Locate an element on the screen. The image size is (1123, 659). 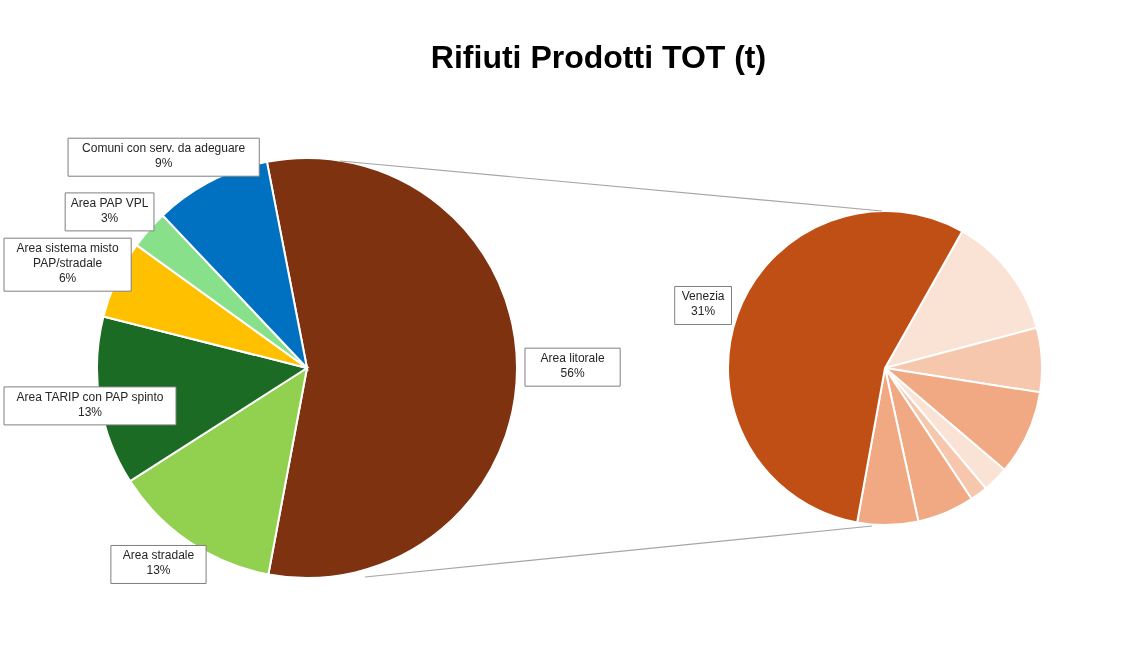
slice-label: Area sistema misto PAP/stradale is located at coordinates (67, 256).